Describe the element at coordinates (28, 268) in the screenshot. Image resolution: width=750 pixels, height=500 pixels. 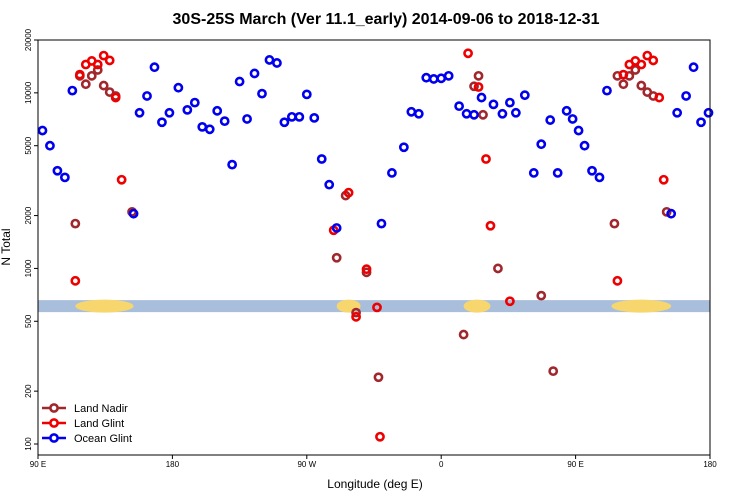
I see `y-tick-label: 1000` at that location.